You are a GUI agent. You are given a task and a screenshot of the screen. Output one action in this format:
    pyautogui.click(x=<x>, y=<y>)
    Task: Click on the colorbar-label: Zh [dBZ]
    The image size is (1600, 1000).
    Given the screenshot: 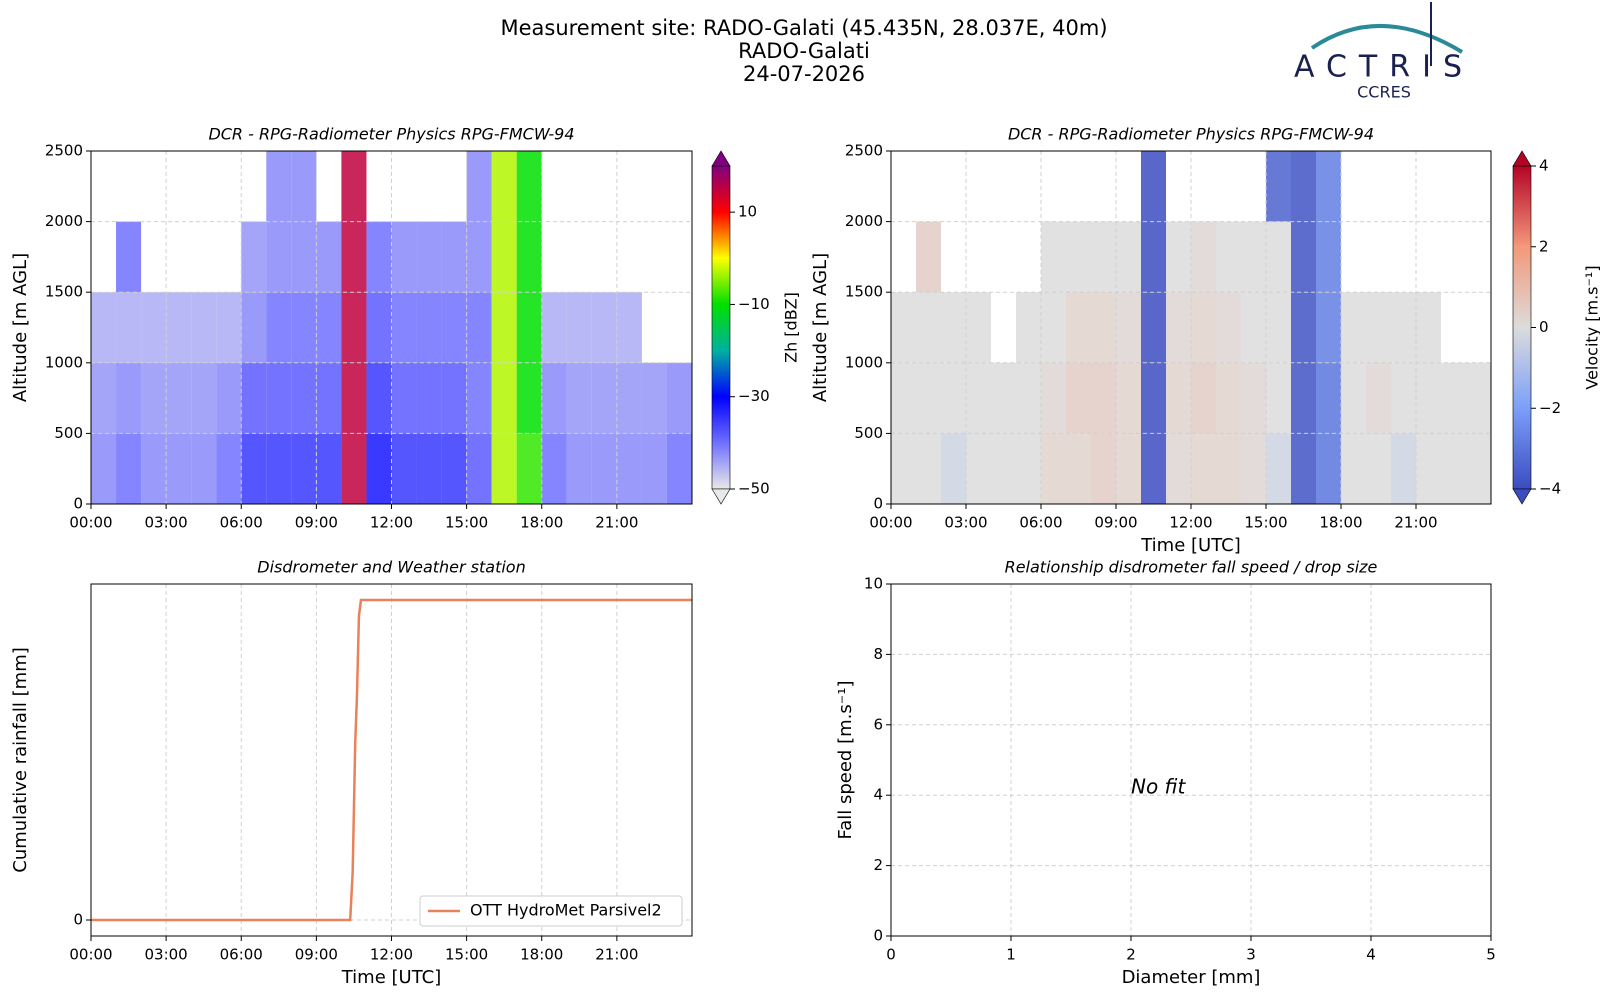 What is the action you would take?
    pyautogui.click(x=791, y=327)
    